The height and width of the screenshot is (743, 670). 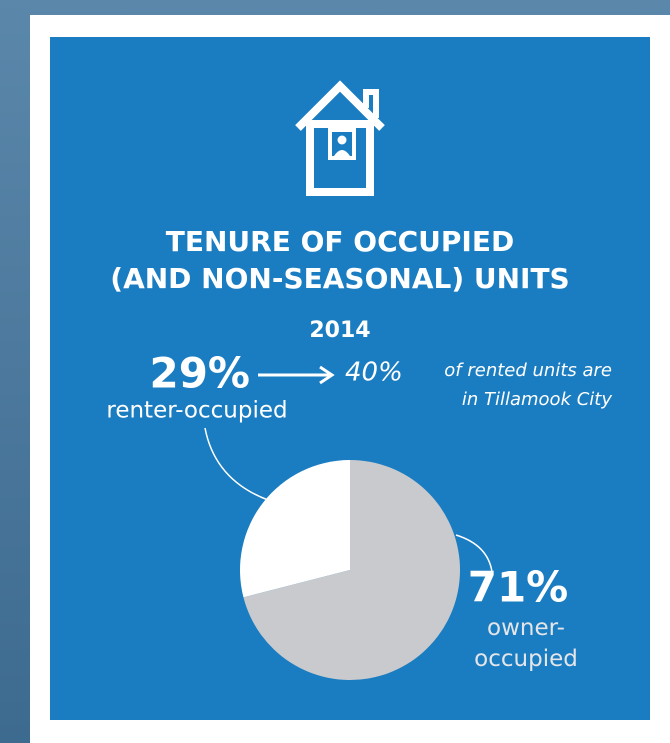 I want to click on value-label: 29%, so click(x=199, y=373).